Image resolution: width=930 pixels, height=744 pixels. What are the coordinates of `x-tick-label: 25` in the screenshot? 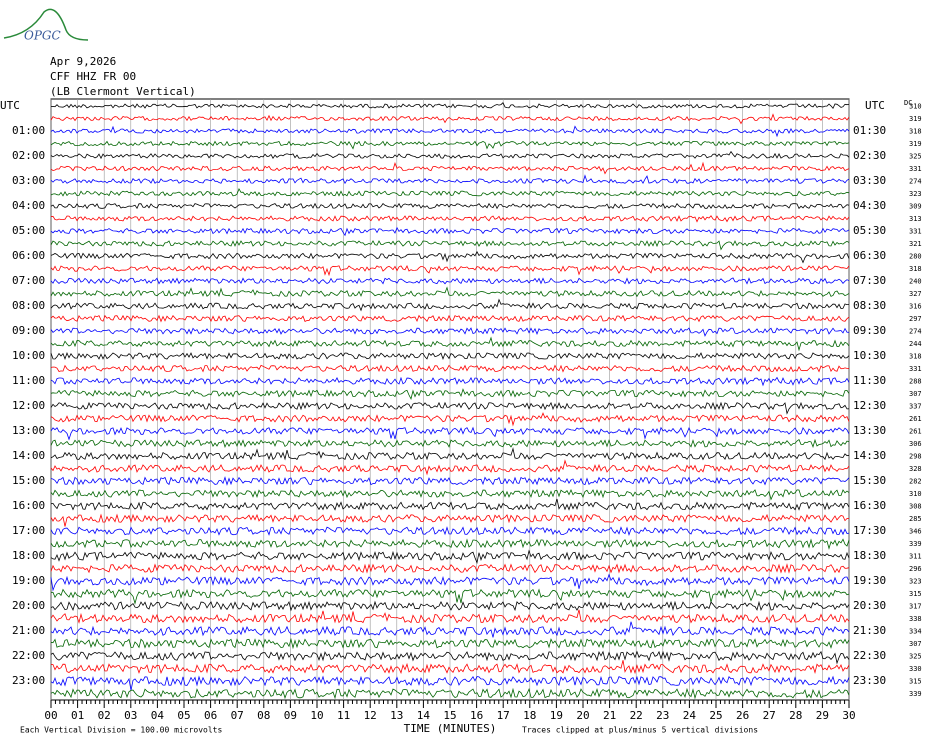 It's located at (715, 715).